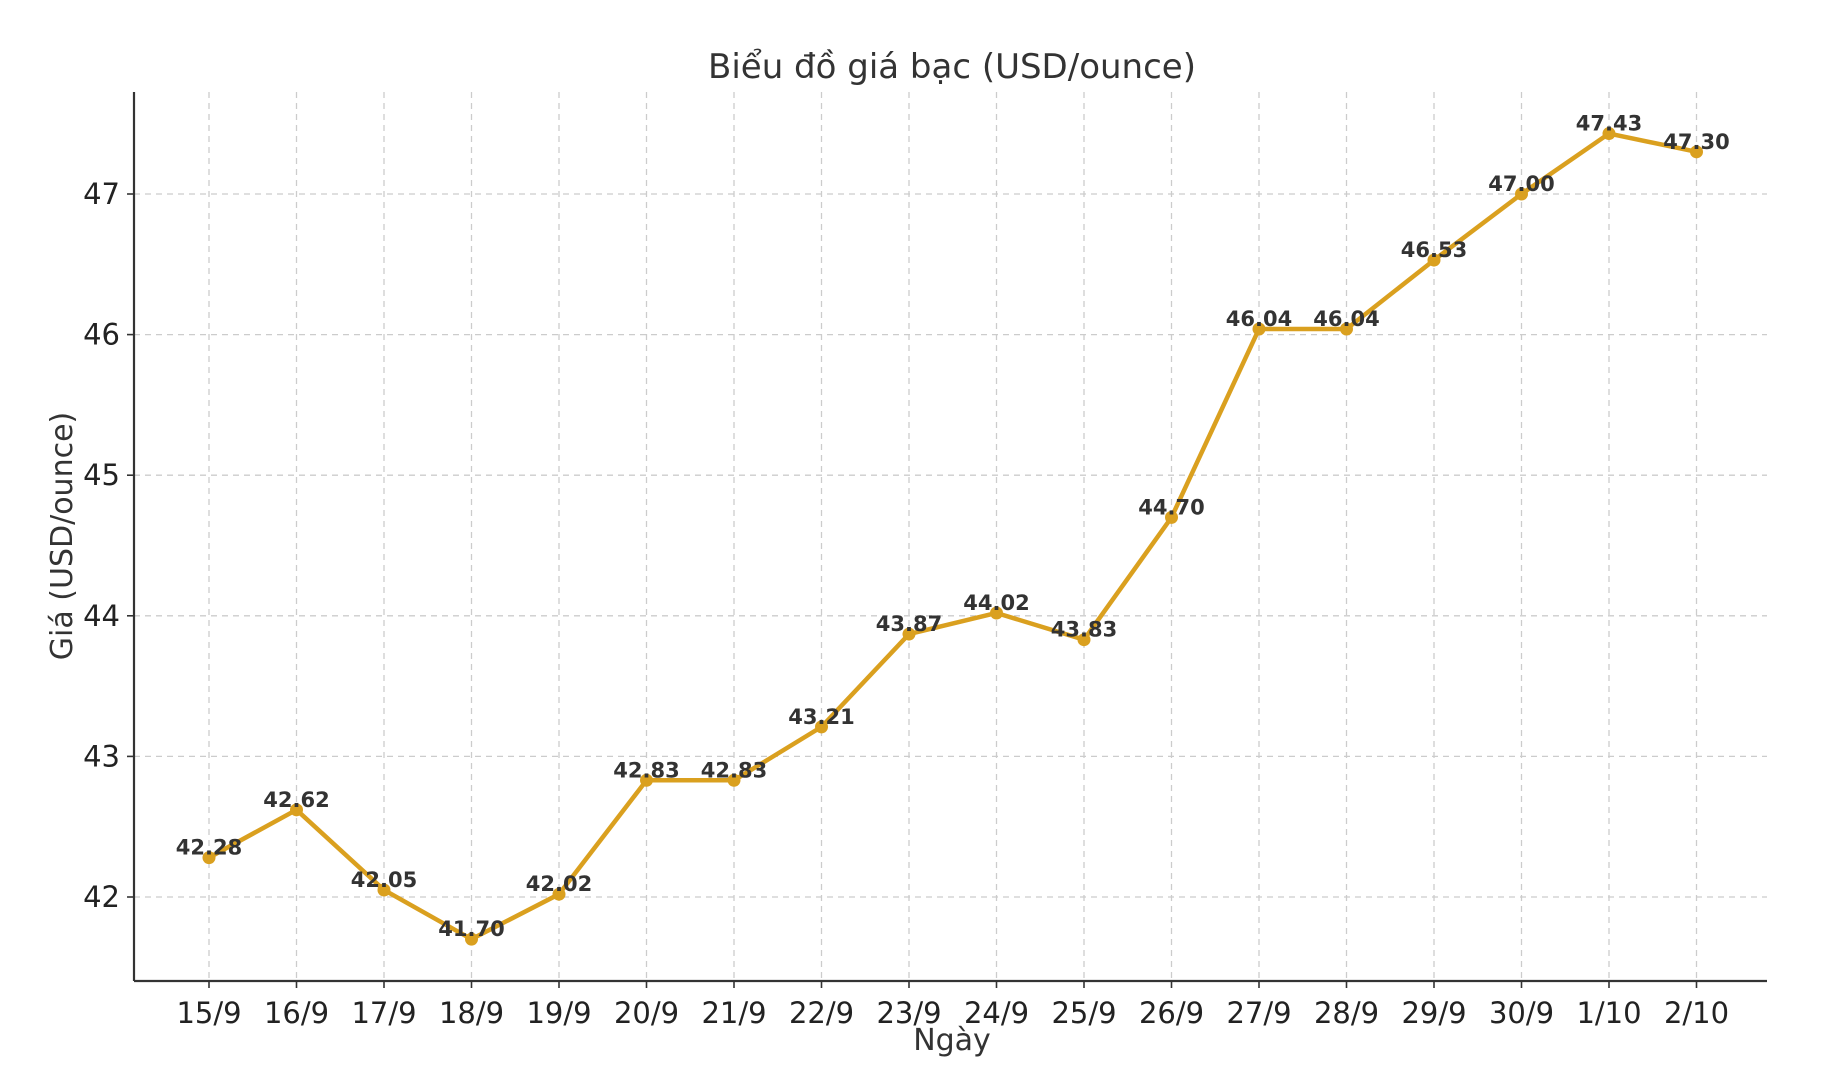 This screenshot has height=1075, width=1827. I want to click on y-tick-label: 43, so click(101, 756).